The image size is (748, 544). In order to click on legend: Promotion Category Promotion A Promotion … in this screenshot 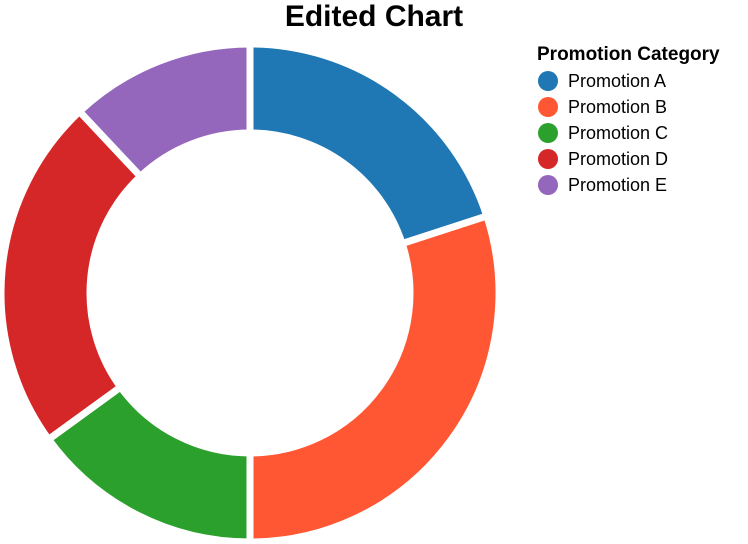, I will do `click(642, 120)`.